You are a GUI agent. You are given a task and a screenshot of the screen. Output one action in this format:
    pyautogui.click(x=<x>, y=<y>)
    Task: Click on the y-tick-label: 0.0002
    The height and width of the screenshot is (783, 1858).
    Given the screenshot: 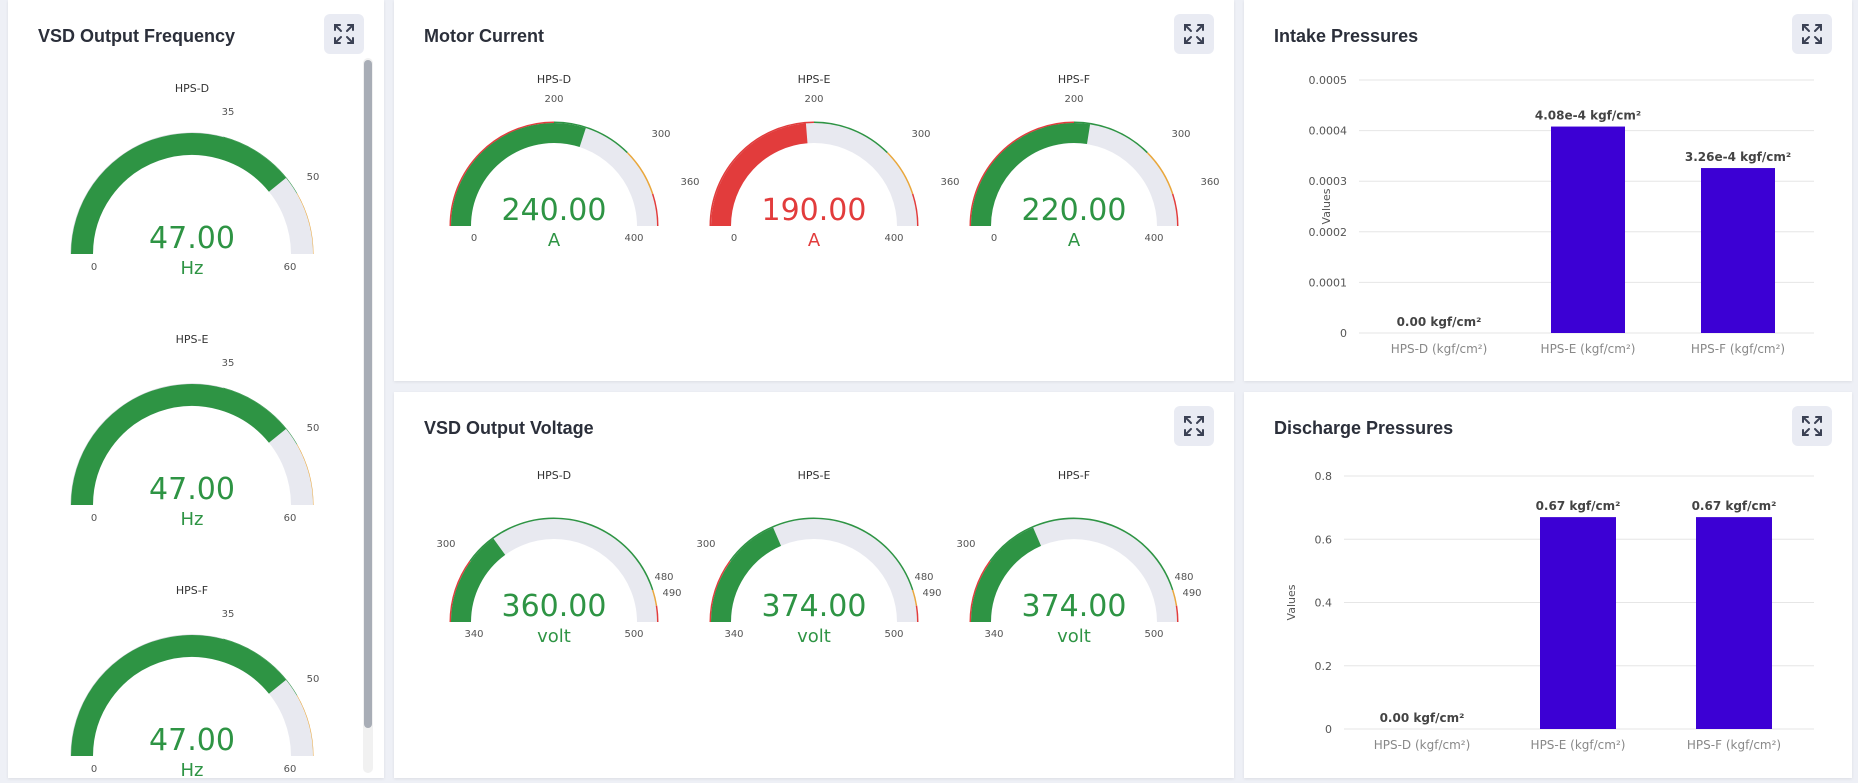 What is the action you would take?
    pyautogui.click(x=1328, y=232)
    